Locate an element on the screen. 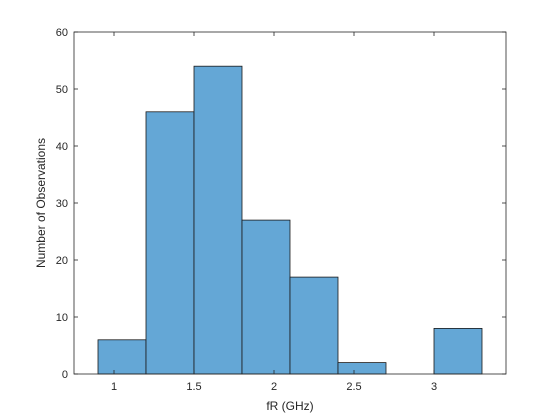 The height and width of the screenshot is (420, 560). x-tick-label: 1 is located at coordinates (114, 387).